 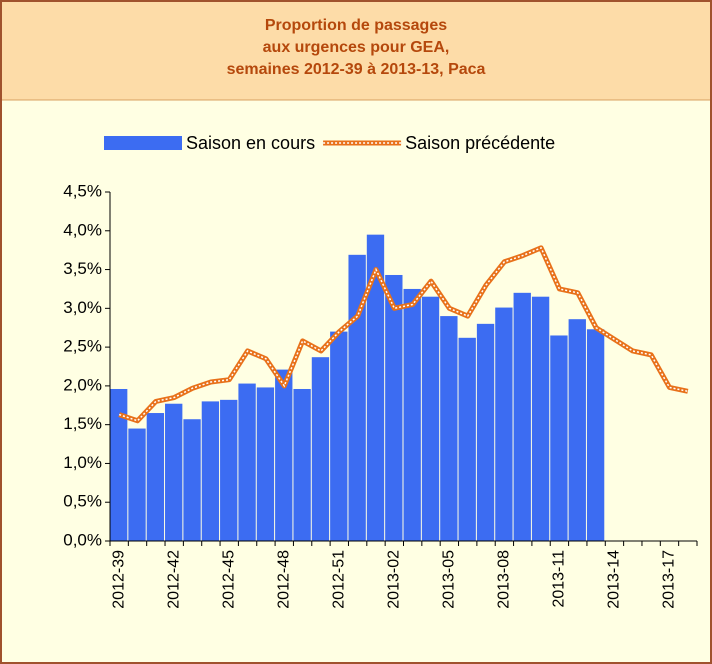 What do you see at coordinates (250, 143) in the screenshot?
I see `legend-label: Saison en cours` at bounding box center [250, 143].